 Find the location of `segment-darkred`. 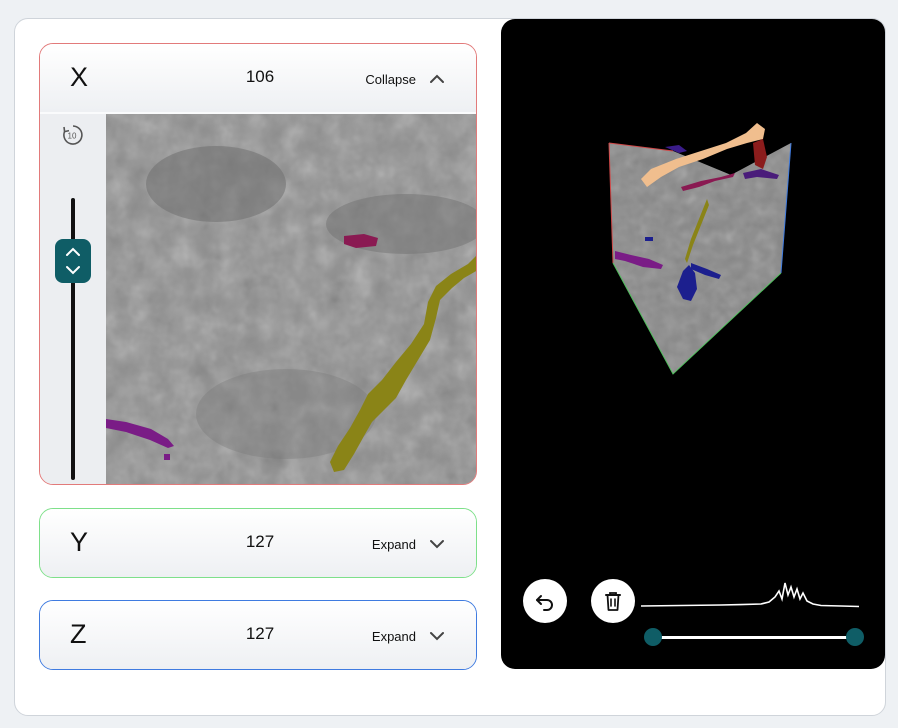

segment-darkred is located at coordinates (760, 154).